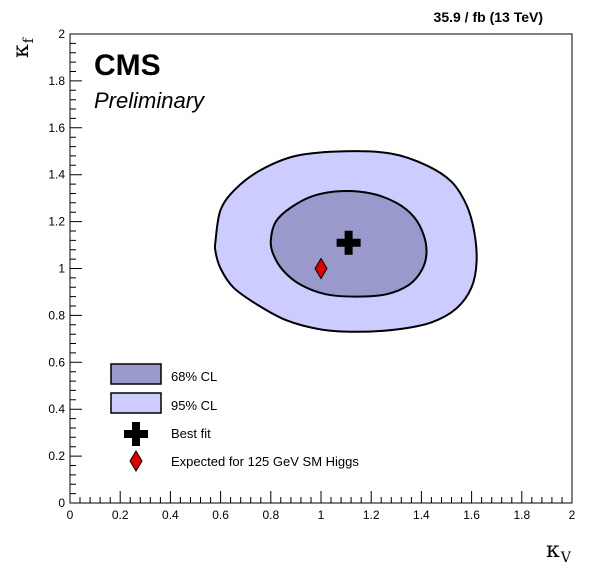  I want to click on y-axis-title: κf, so click(23, 47).